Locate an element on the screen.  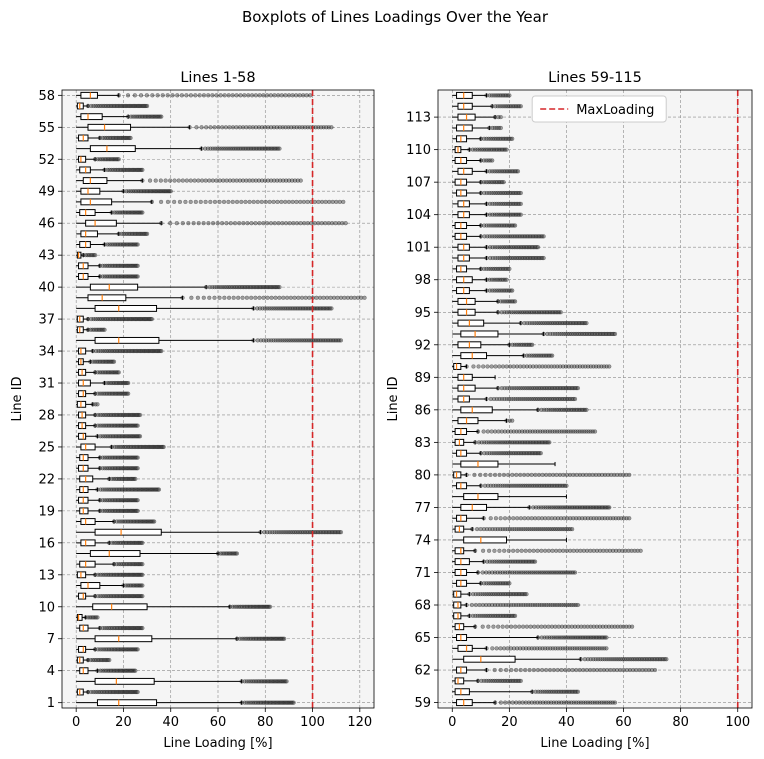
y-tick-label: 49 is located at coordinates (46, 192).